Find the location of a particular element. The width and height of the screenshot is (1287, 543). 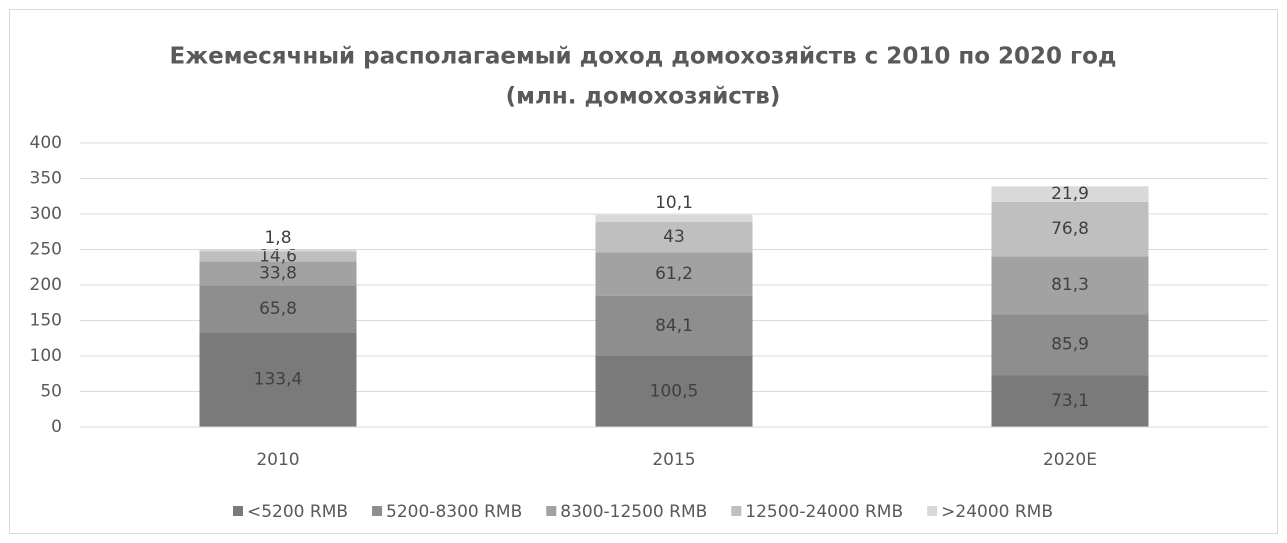

y-tick-label: 150 is located at coordinates (46, 321).